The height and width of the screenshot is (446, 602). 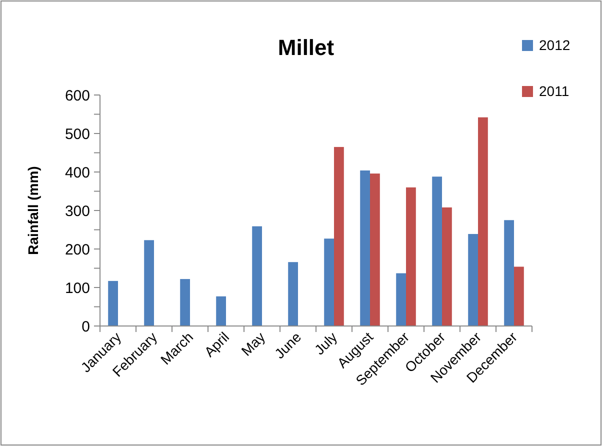 I want to click on y-tick-label: 500, so click(x=77, y=134).